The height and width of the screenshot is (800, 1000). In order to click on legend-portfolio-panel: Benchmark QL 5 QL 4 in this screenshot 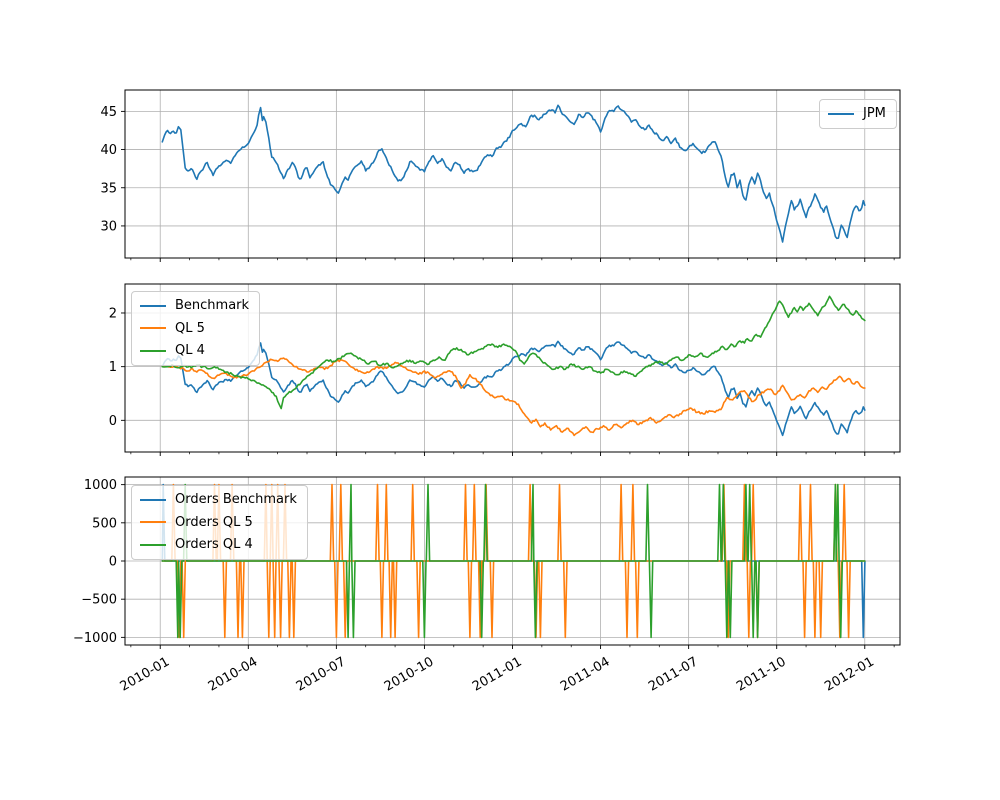, I will do `click(196, 328)`.